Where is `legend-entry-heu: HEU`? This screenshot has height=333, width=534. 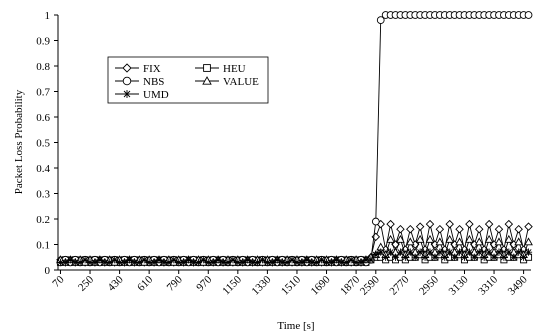
legend-entry-heu: HEU is located at coordinates (220, 69).